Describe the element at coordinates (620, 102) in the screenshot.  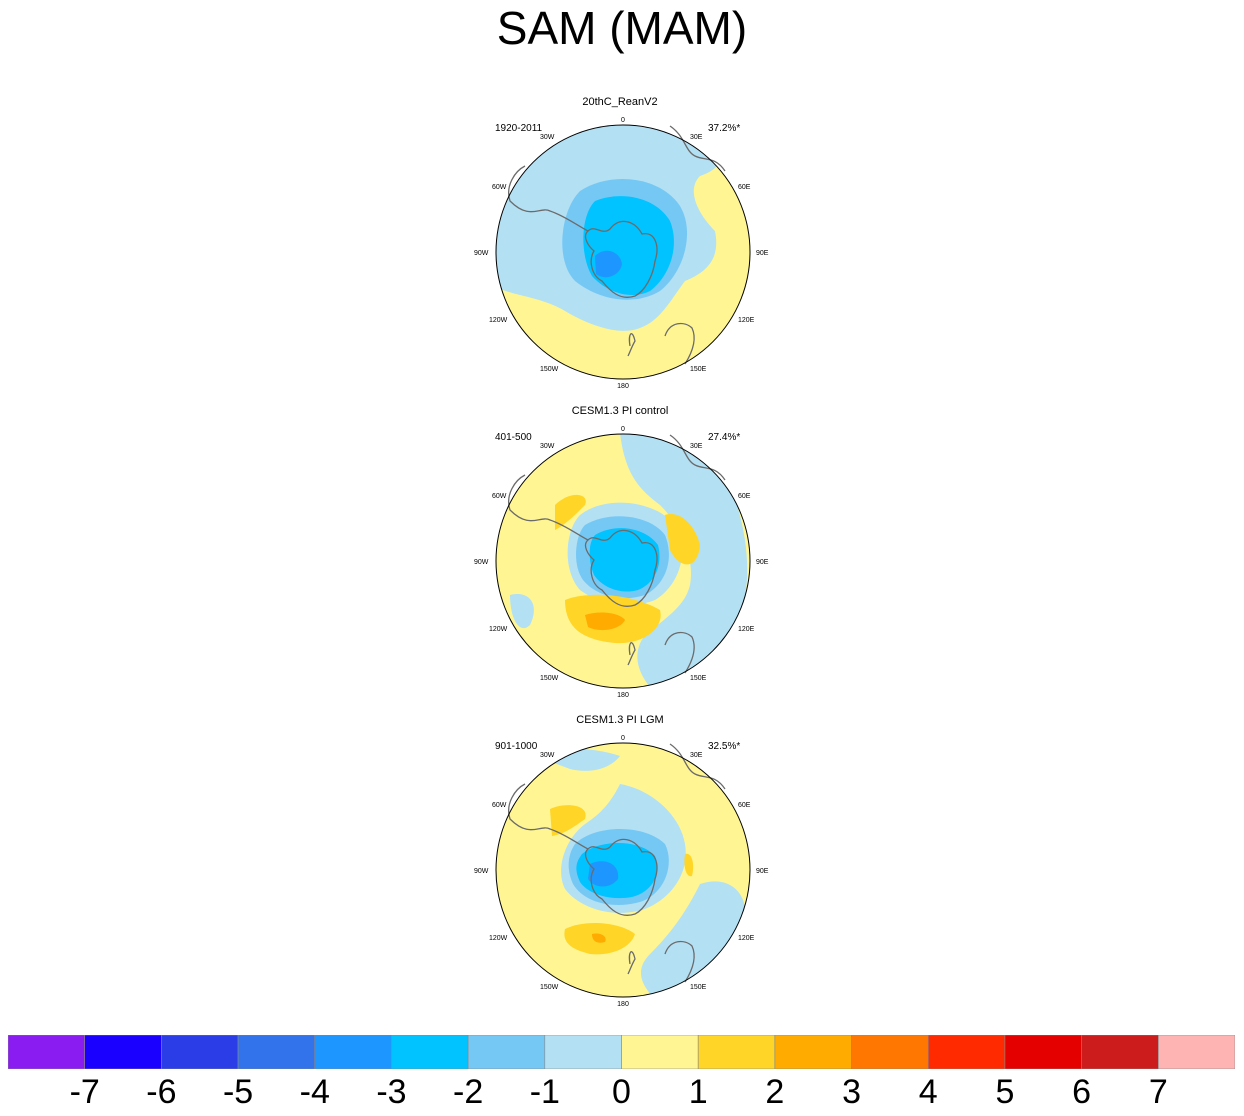
I see `panel-title: 20thC_ReanV2` at that location.